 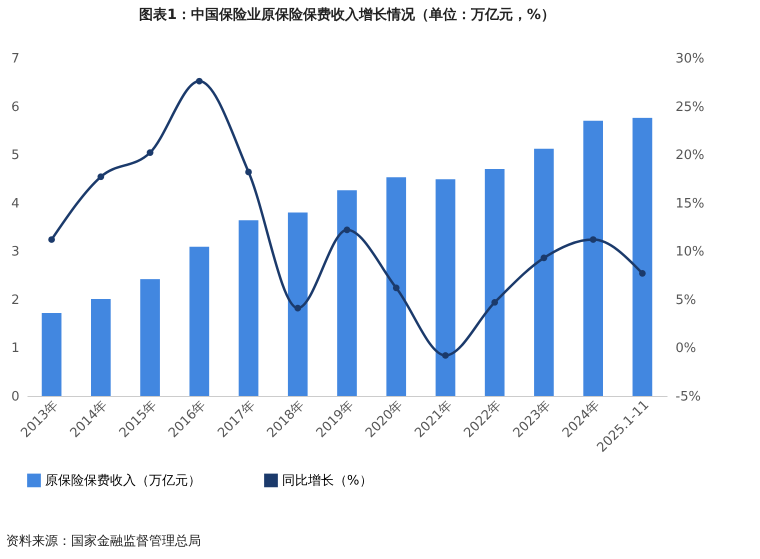 I want to click on y-tick-label: 0, so click(x=15, y=397).